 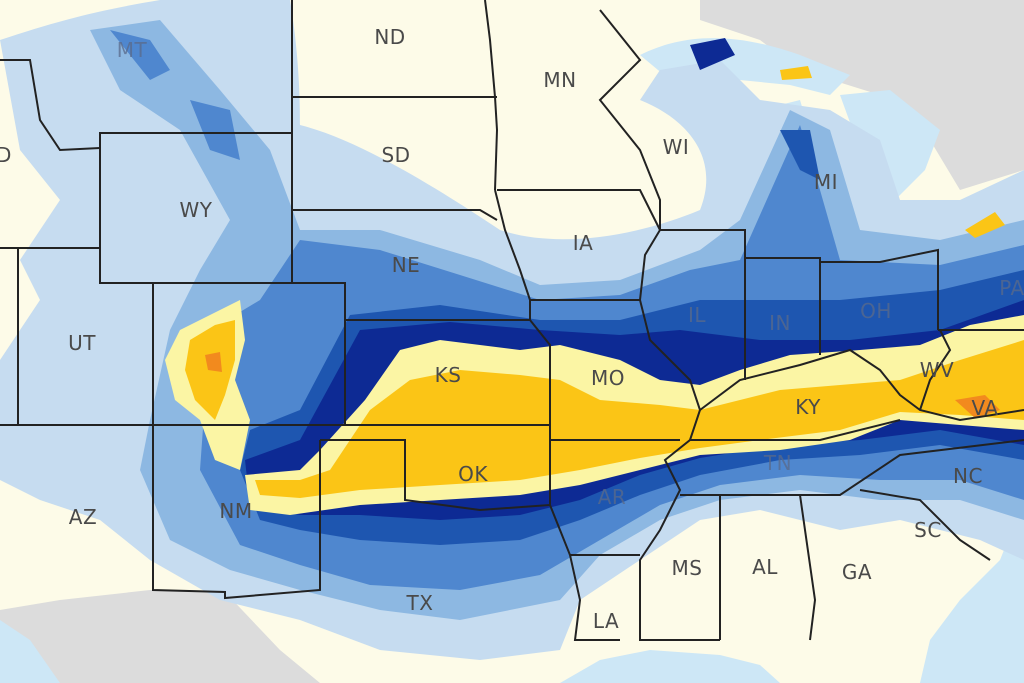 What do you see at coordinates (687, 568) in the screenshot?
I see `state-label-ms: MS` at bounding box center [687, 568].